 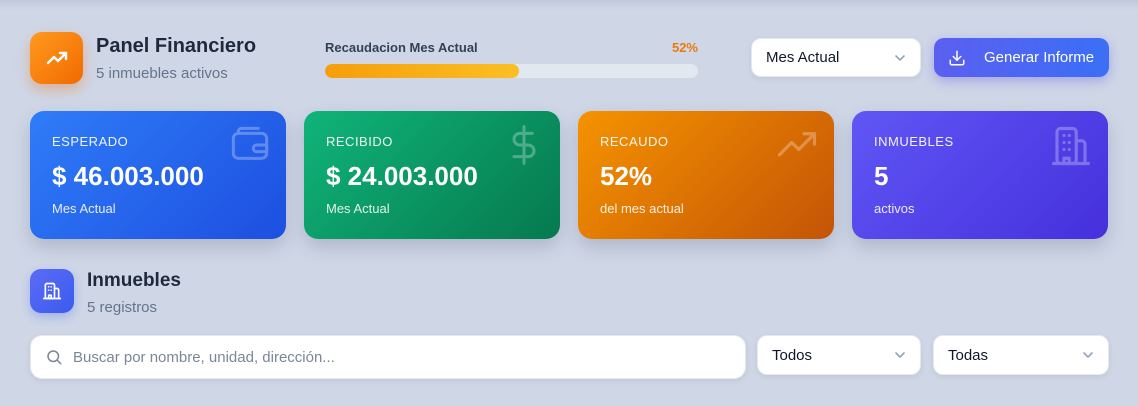 I want to click on section-subtitle: 5 registros, so click(x=122, y=307).